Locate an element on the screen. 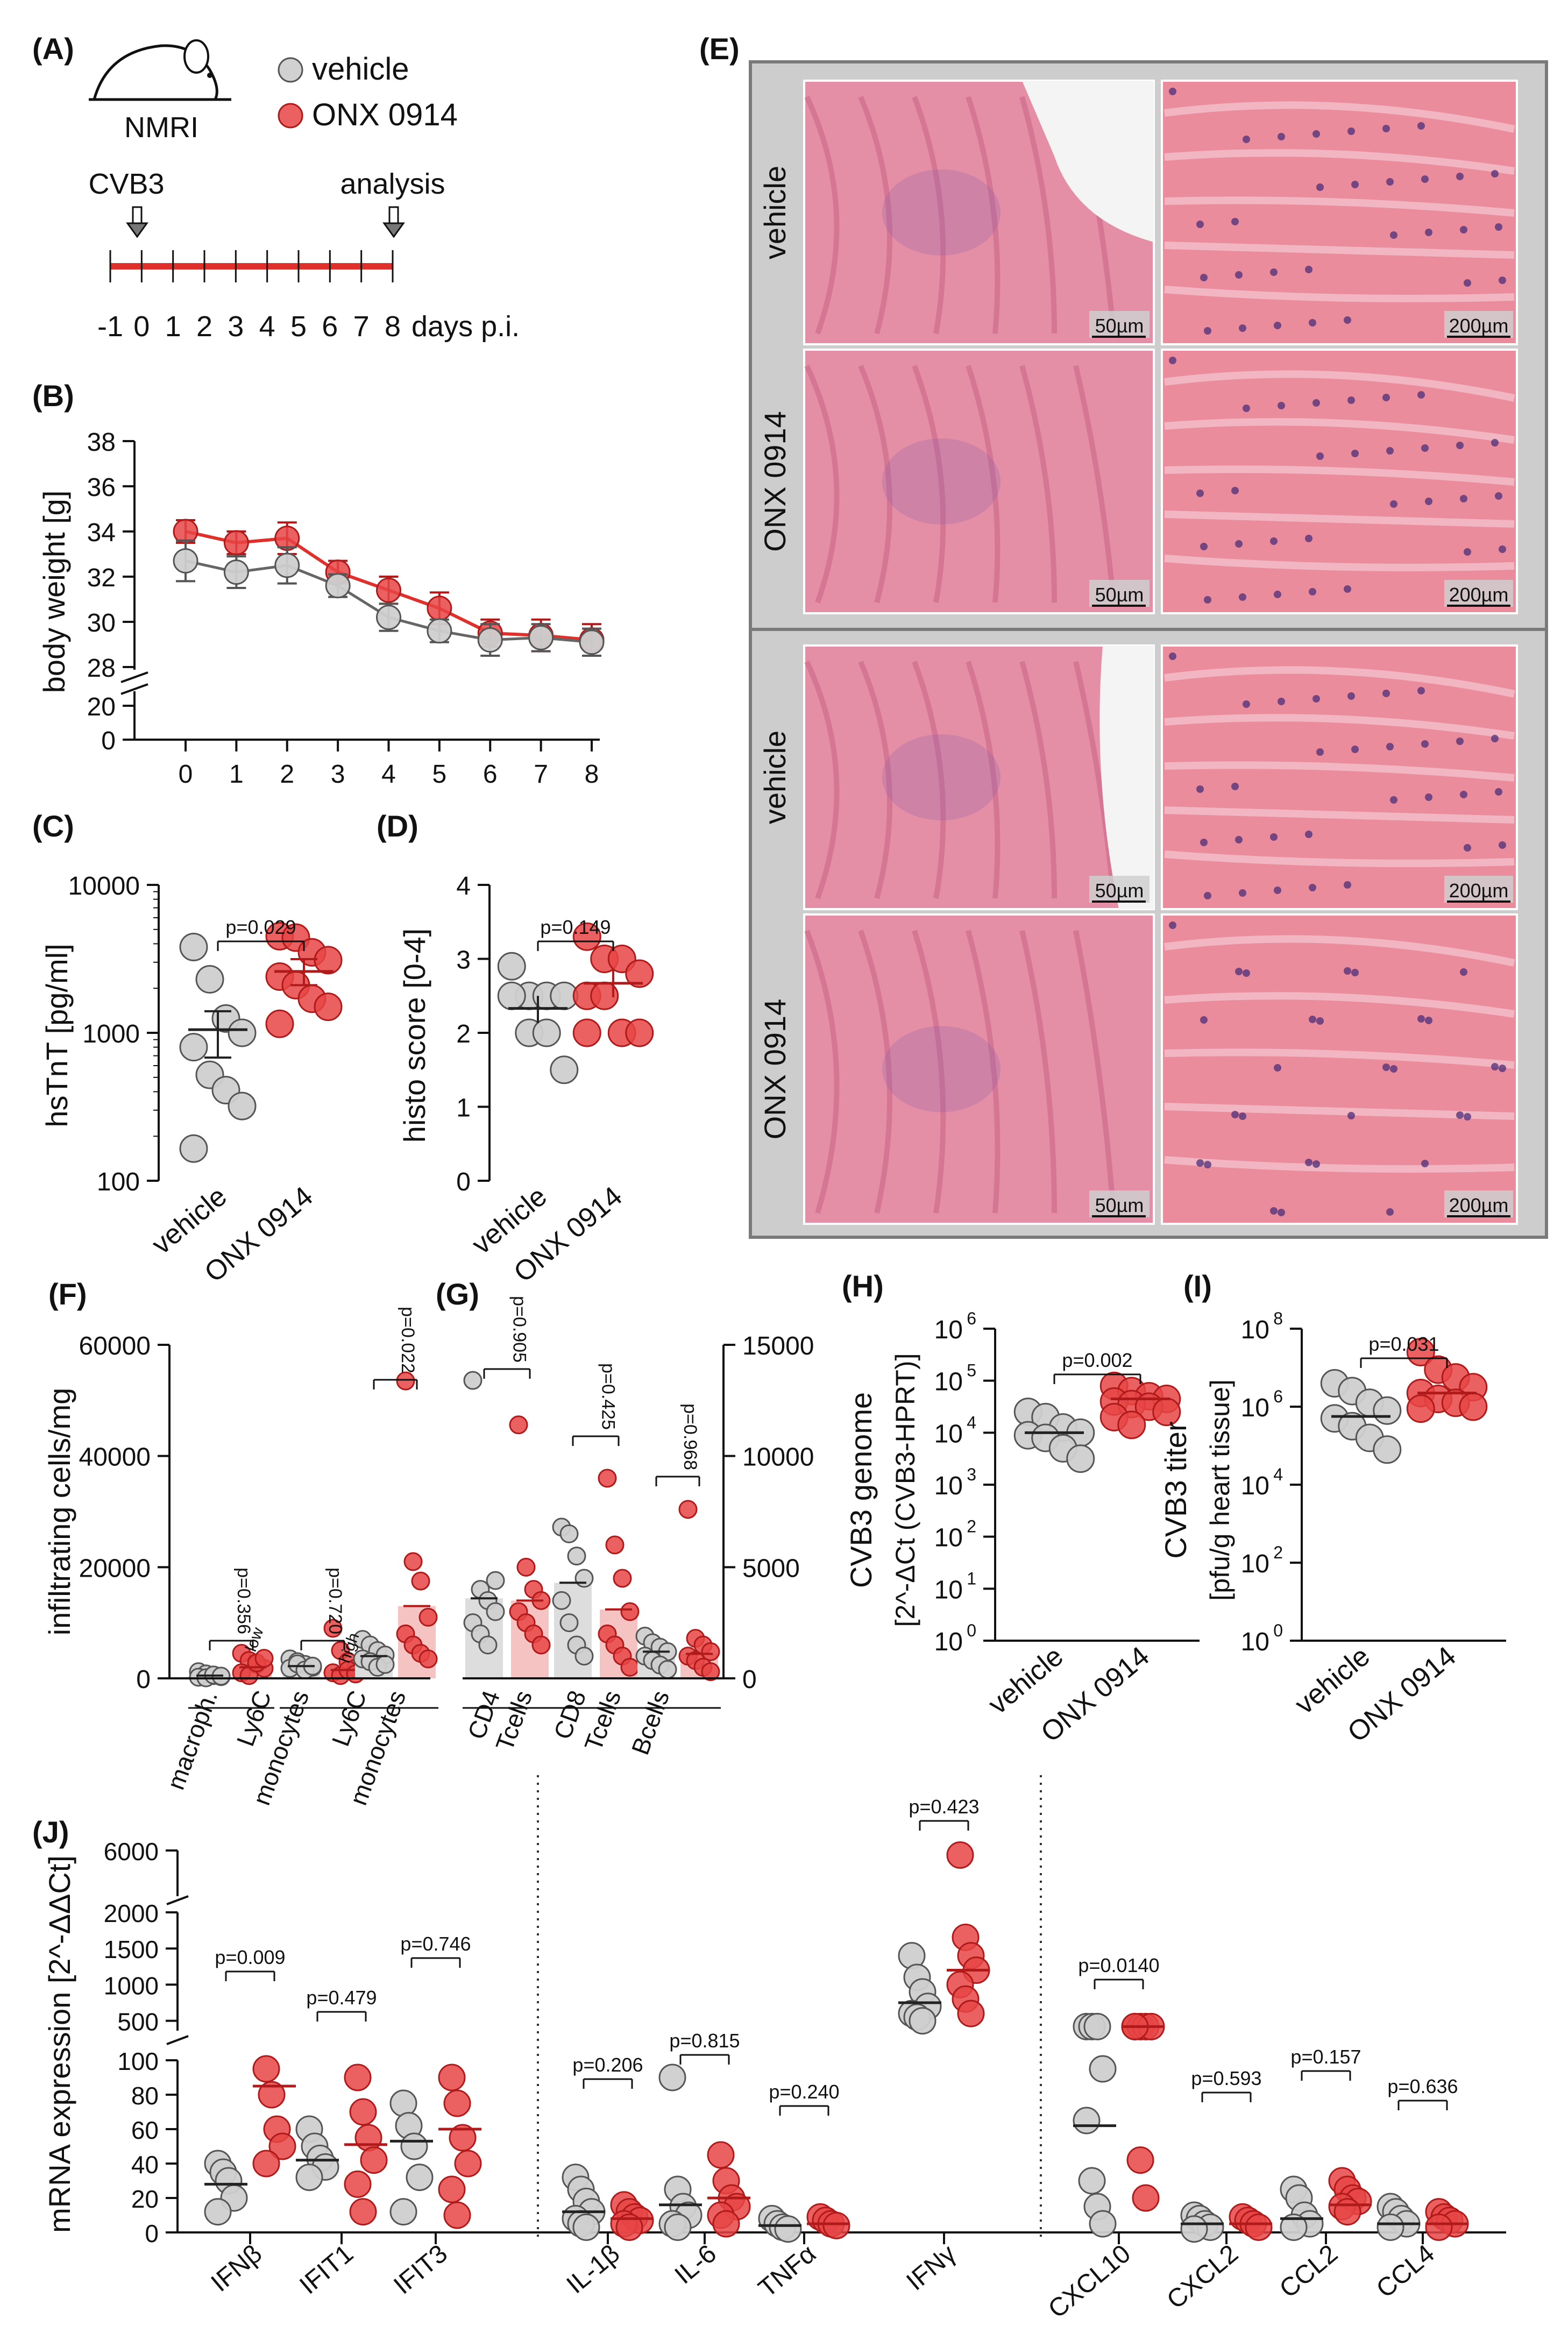 The height and width of the screenshot is (2340, 1568). analysis-arrow-icon-shaft is located at coordinates (393, 215).